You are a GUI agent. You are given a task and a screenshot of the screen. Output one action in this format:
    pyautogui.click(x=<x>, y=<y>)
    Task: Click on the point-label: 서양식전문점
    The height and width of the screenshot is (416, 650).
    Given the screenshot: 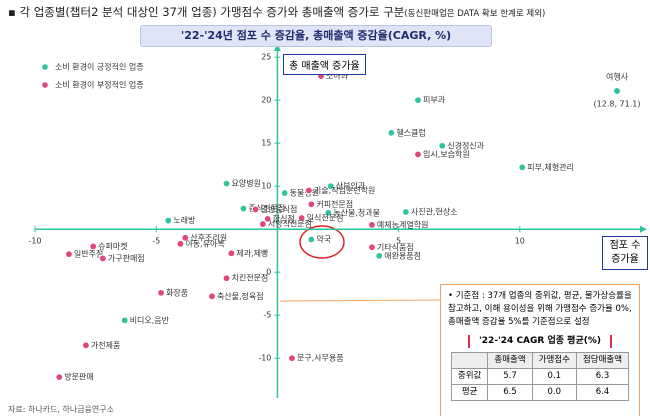 What is the action you would take?
    pyautogui.click(x=290, y=224)
    